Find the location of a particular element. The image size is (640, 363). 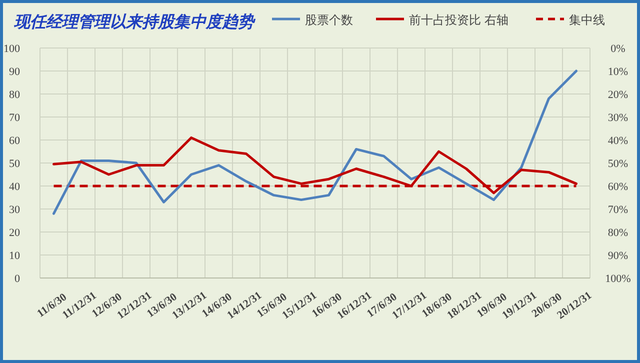

y-tick-label: 70 is located at coordinates (14, 118).